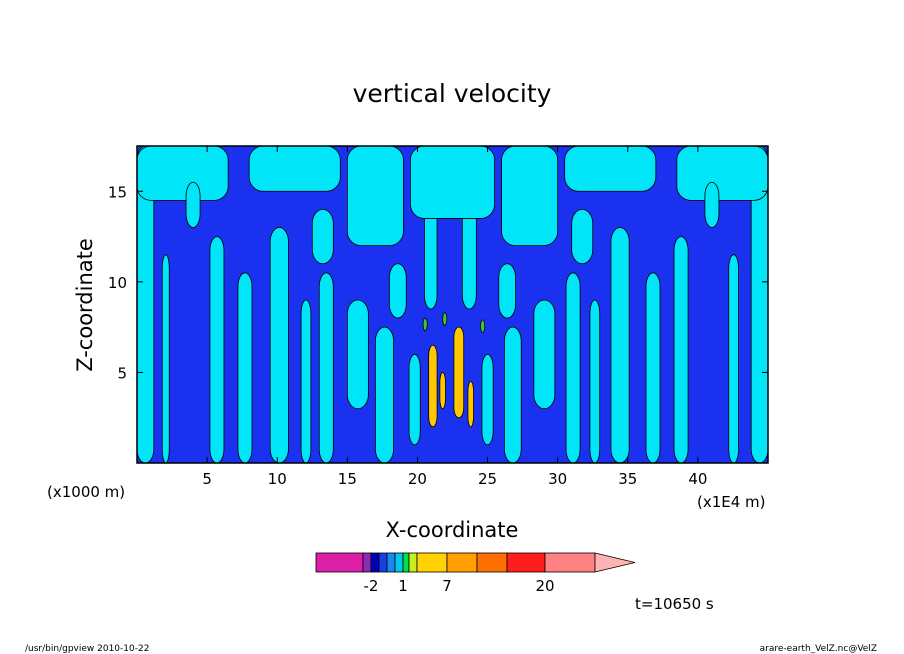 The image size is (904, 654). What do you see at coordinates (557, 479) in the screenshot?
I see `x-tick-label: 30` at bounding box center [557, 479].